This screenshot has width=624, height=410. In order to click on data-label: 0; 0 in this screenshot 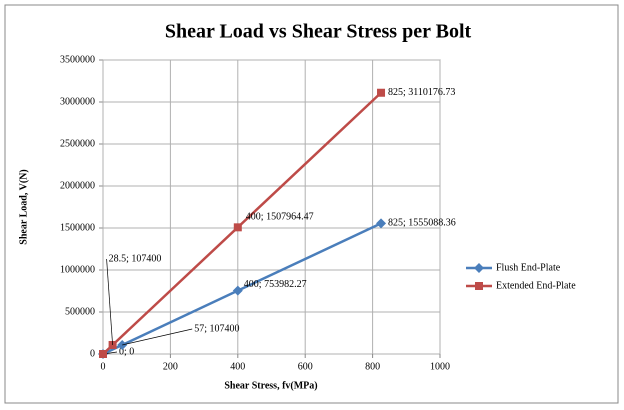, I will do `click(126, 351)`.